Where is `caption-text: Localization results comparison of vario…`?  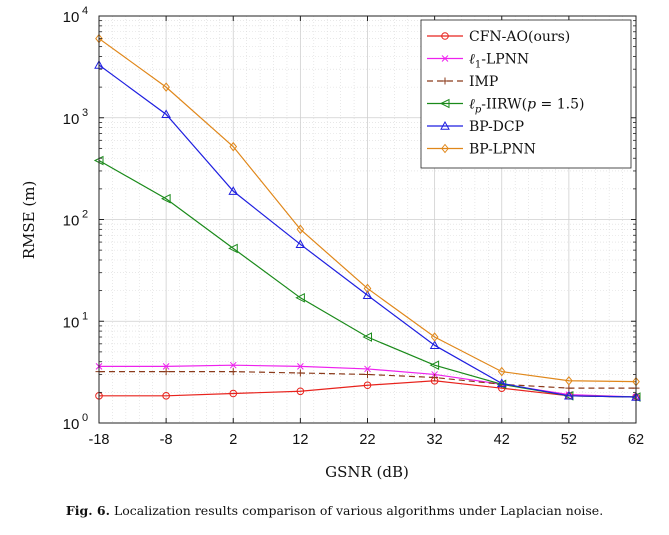 caption-text: Localization results comparison of vario… is located at coordinates (358, 510).